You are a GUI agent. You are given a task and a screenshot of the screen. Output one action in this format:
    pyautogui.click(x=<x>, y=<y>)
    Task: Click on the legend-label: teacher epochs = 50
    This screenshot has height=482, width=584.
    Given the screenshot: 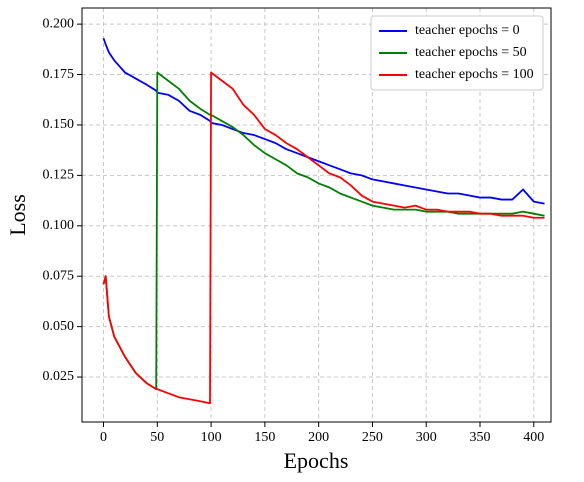 What is the action you would take?
    pyautogui.click(x=471, y=52)
    